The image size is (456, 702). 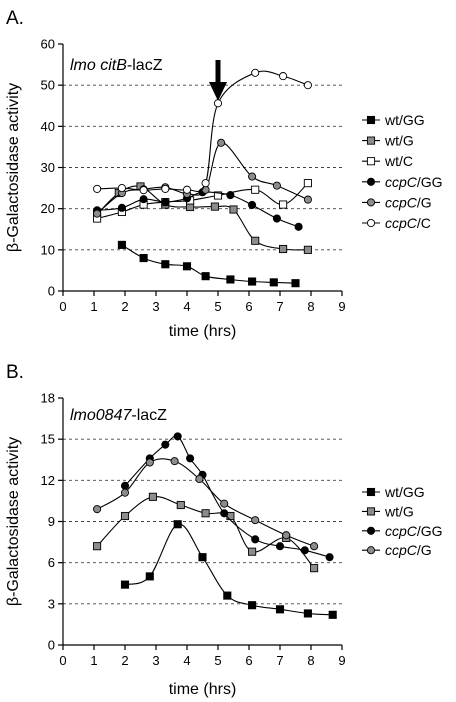 What do you see at coordinates (155, 660) in the screenshot?
I see `panel-b-xtick-label: 3` at bounding box center [155, 660].